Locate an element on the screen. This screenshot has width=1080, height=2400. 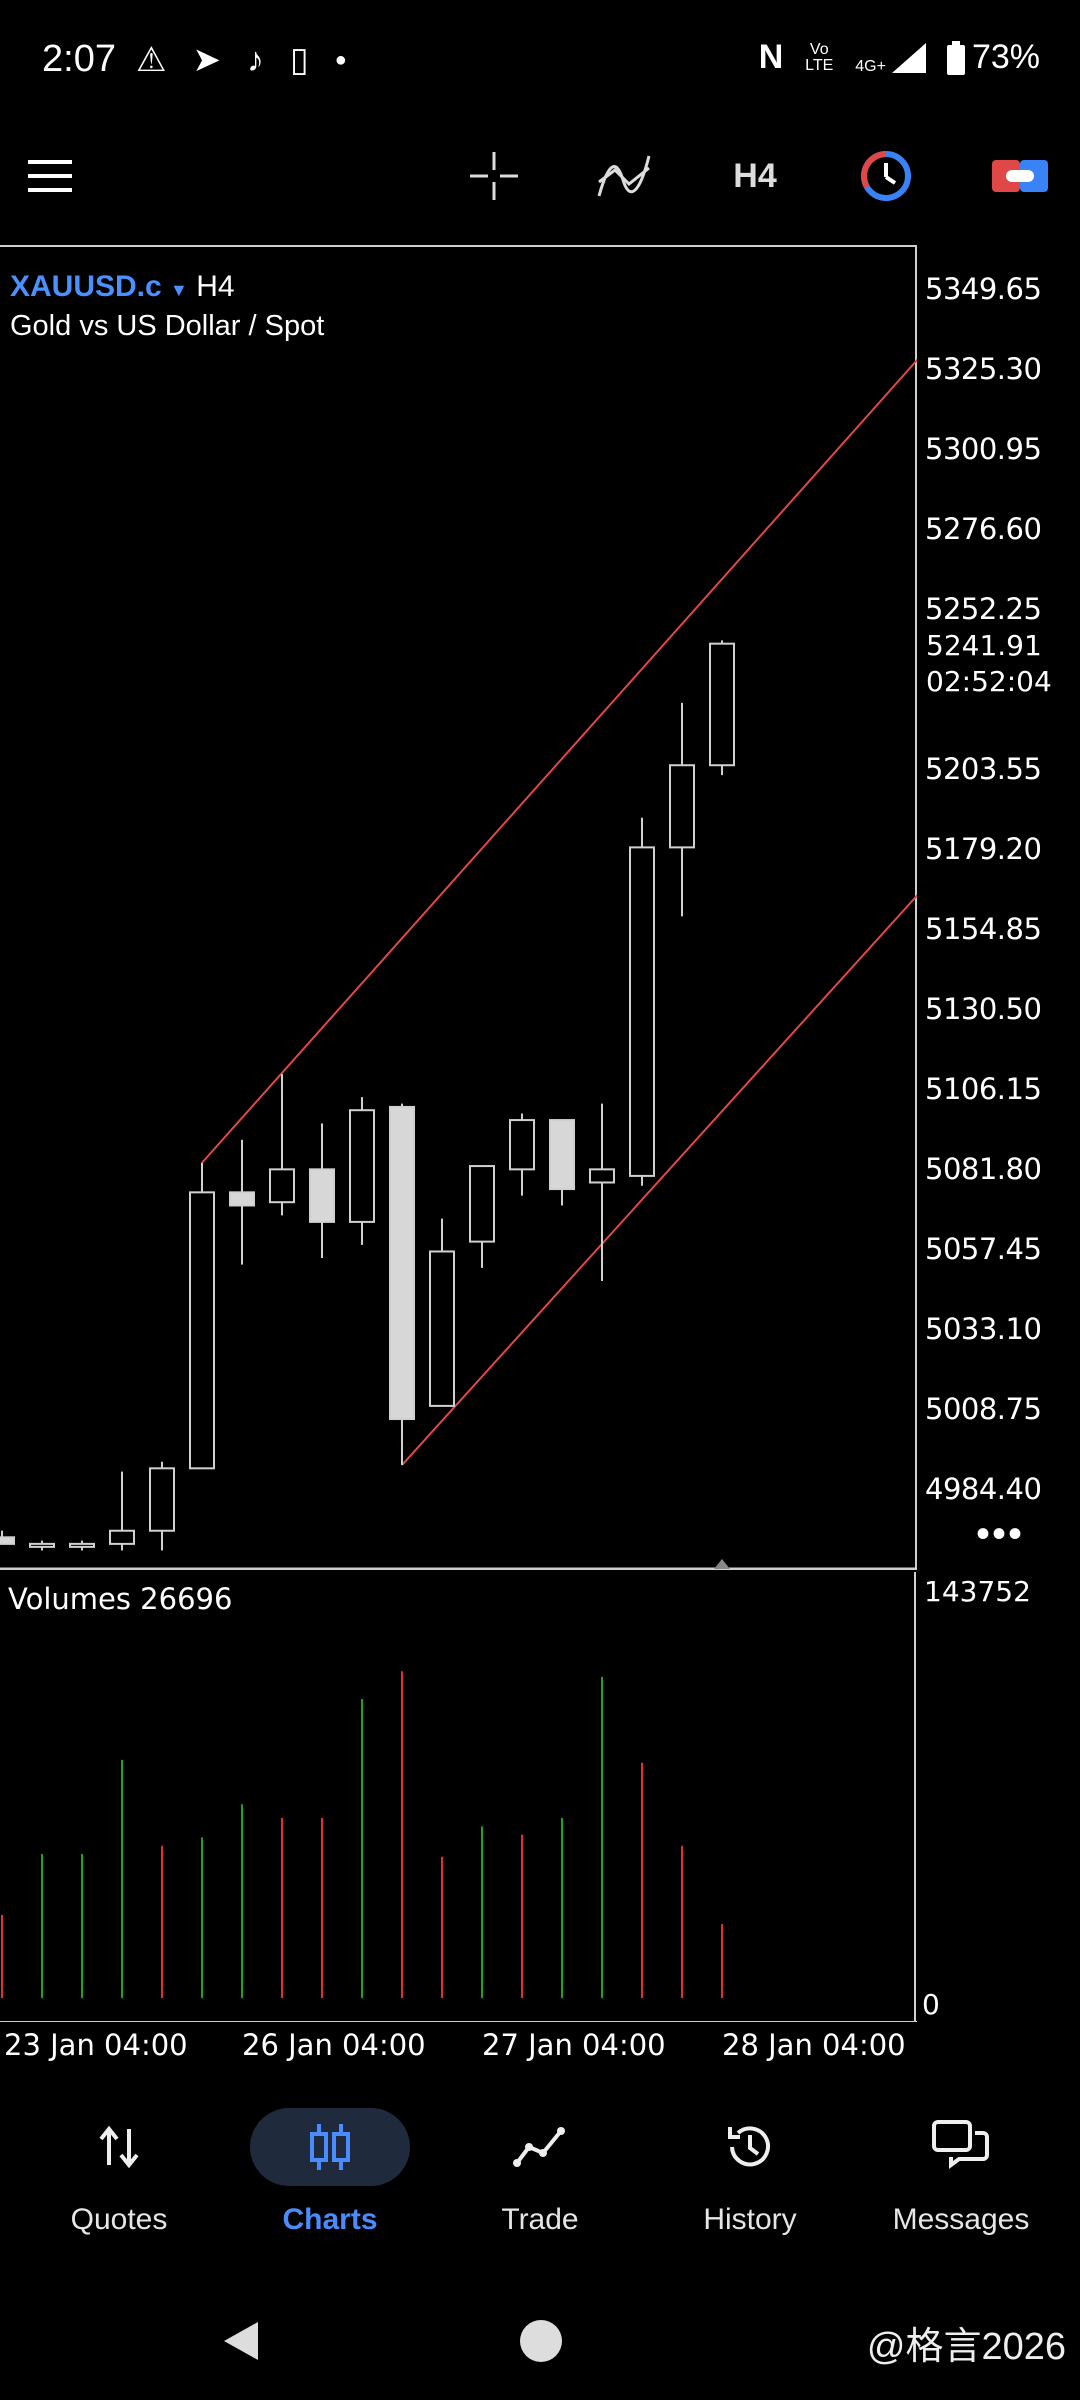
y-tick-label: 5106.15 is located at coordinates (983, 1089).